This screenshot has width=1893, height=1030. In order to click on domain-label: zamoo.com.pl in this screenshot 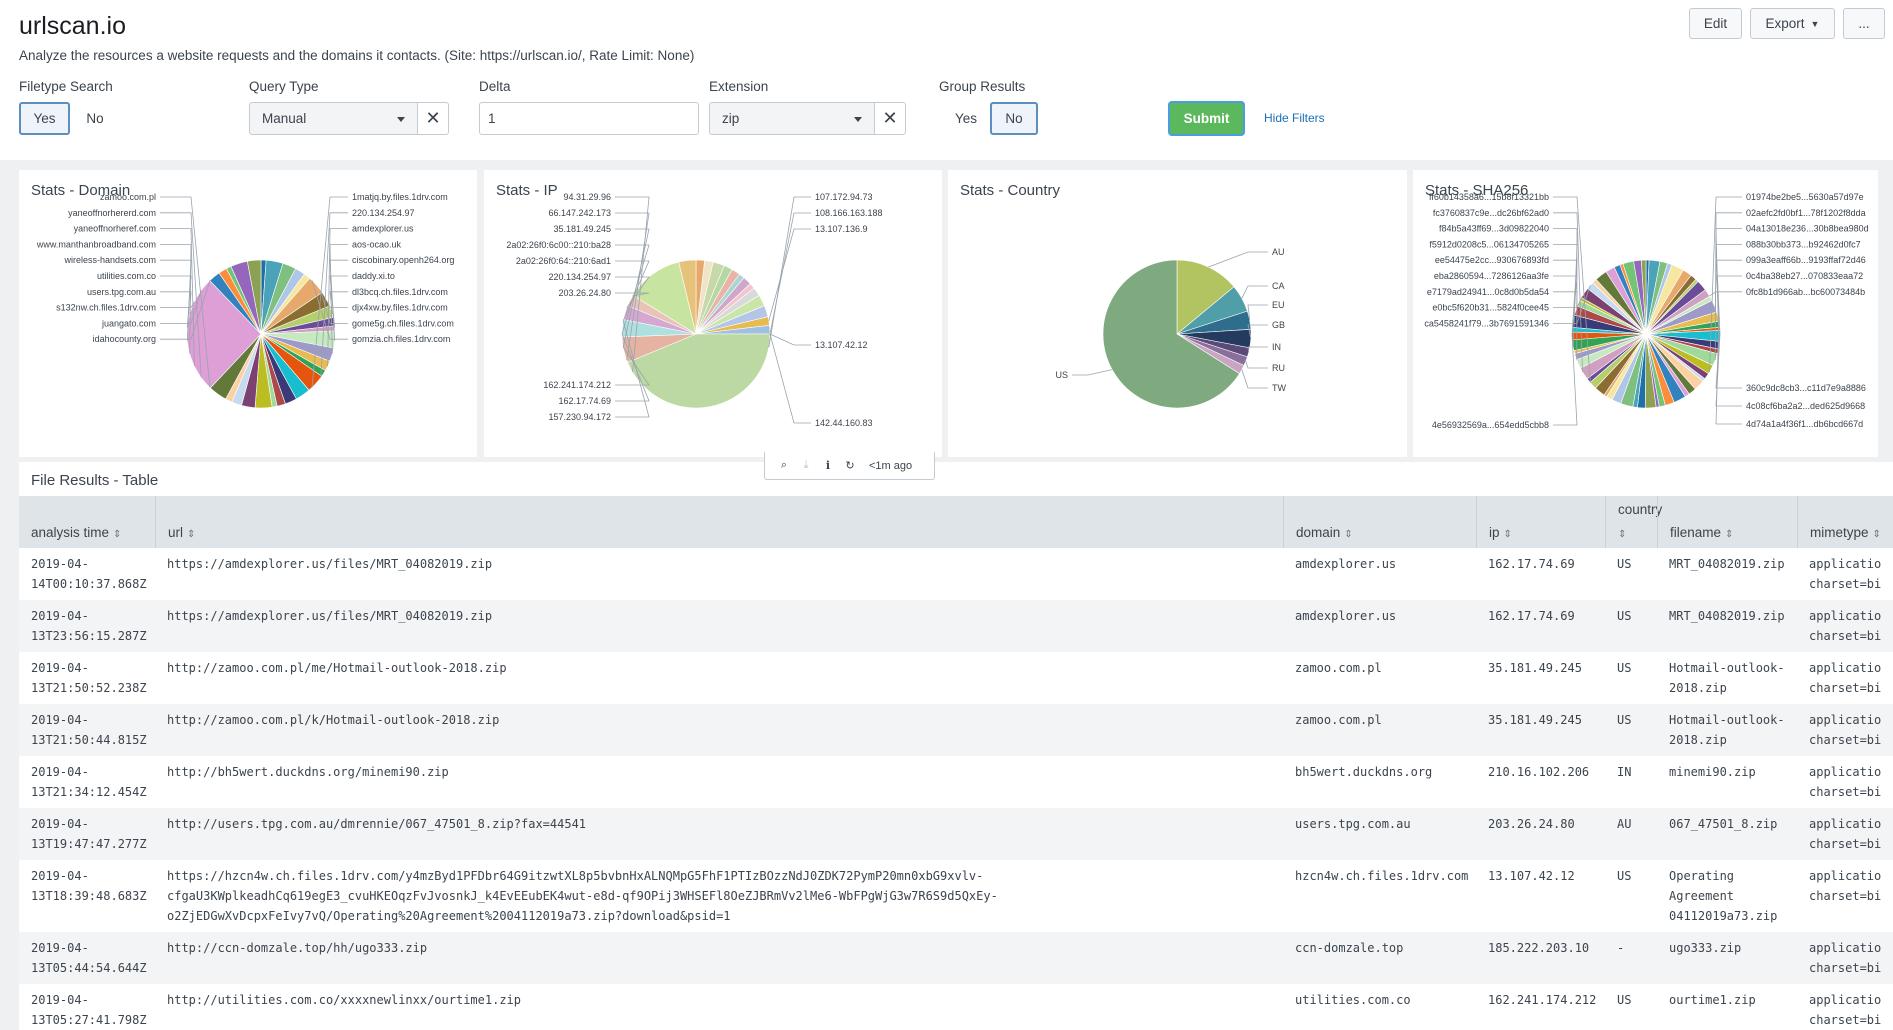, I will do `click(128, 197)`.